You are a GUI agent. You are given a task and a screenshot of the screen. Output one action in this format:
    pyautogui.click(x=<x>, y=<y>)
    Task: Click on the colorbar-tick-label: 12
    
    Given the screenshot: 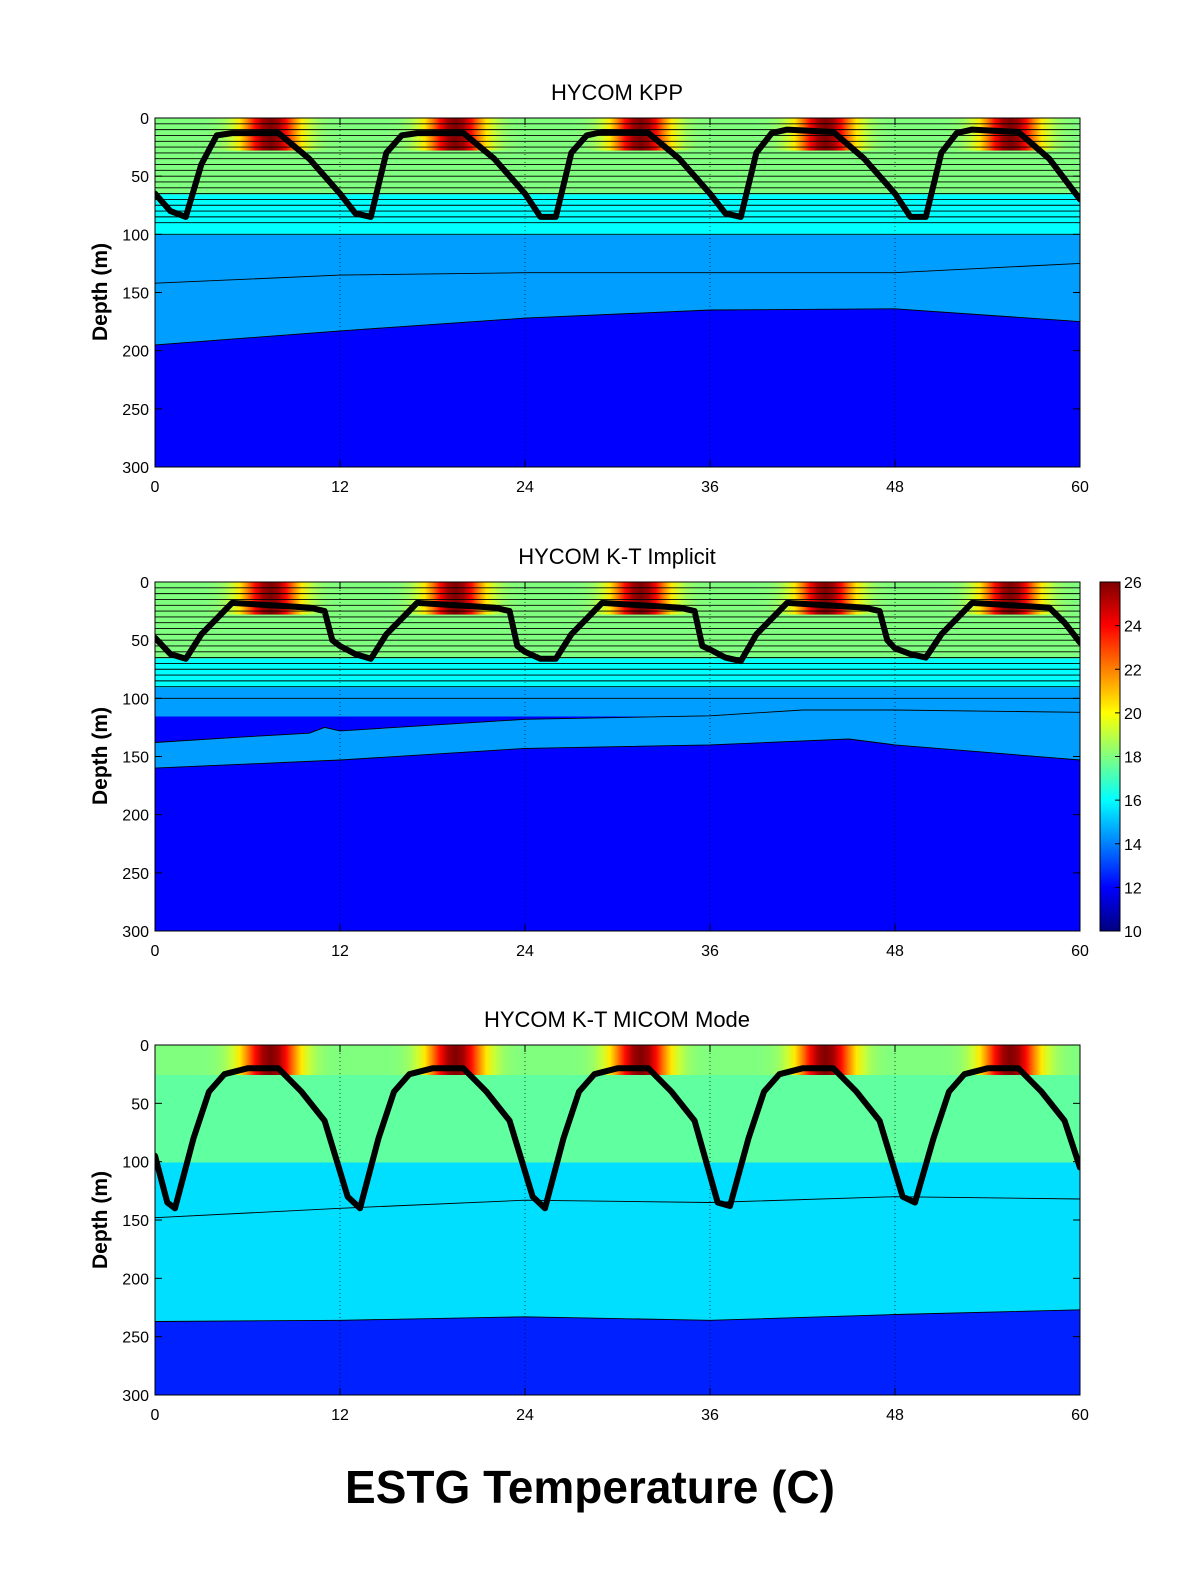 What is the action you would take?
    pyautogui.click(x=1133, y=888)
    